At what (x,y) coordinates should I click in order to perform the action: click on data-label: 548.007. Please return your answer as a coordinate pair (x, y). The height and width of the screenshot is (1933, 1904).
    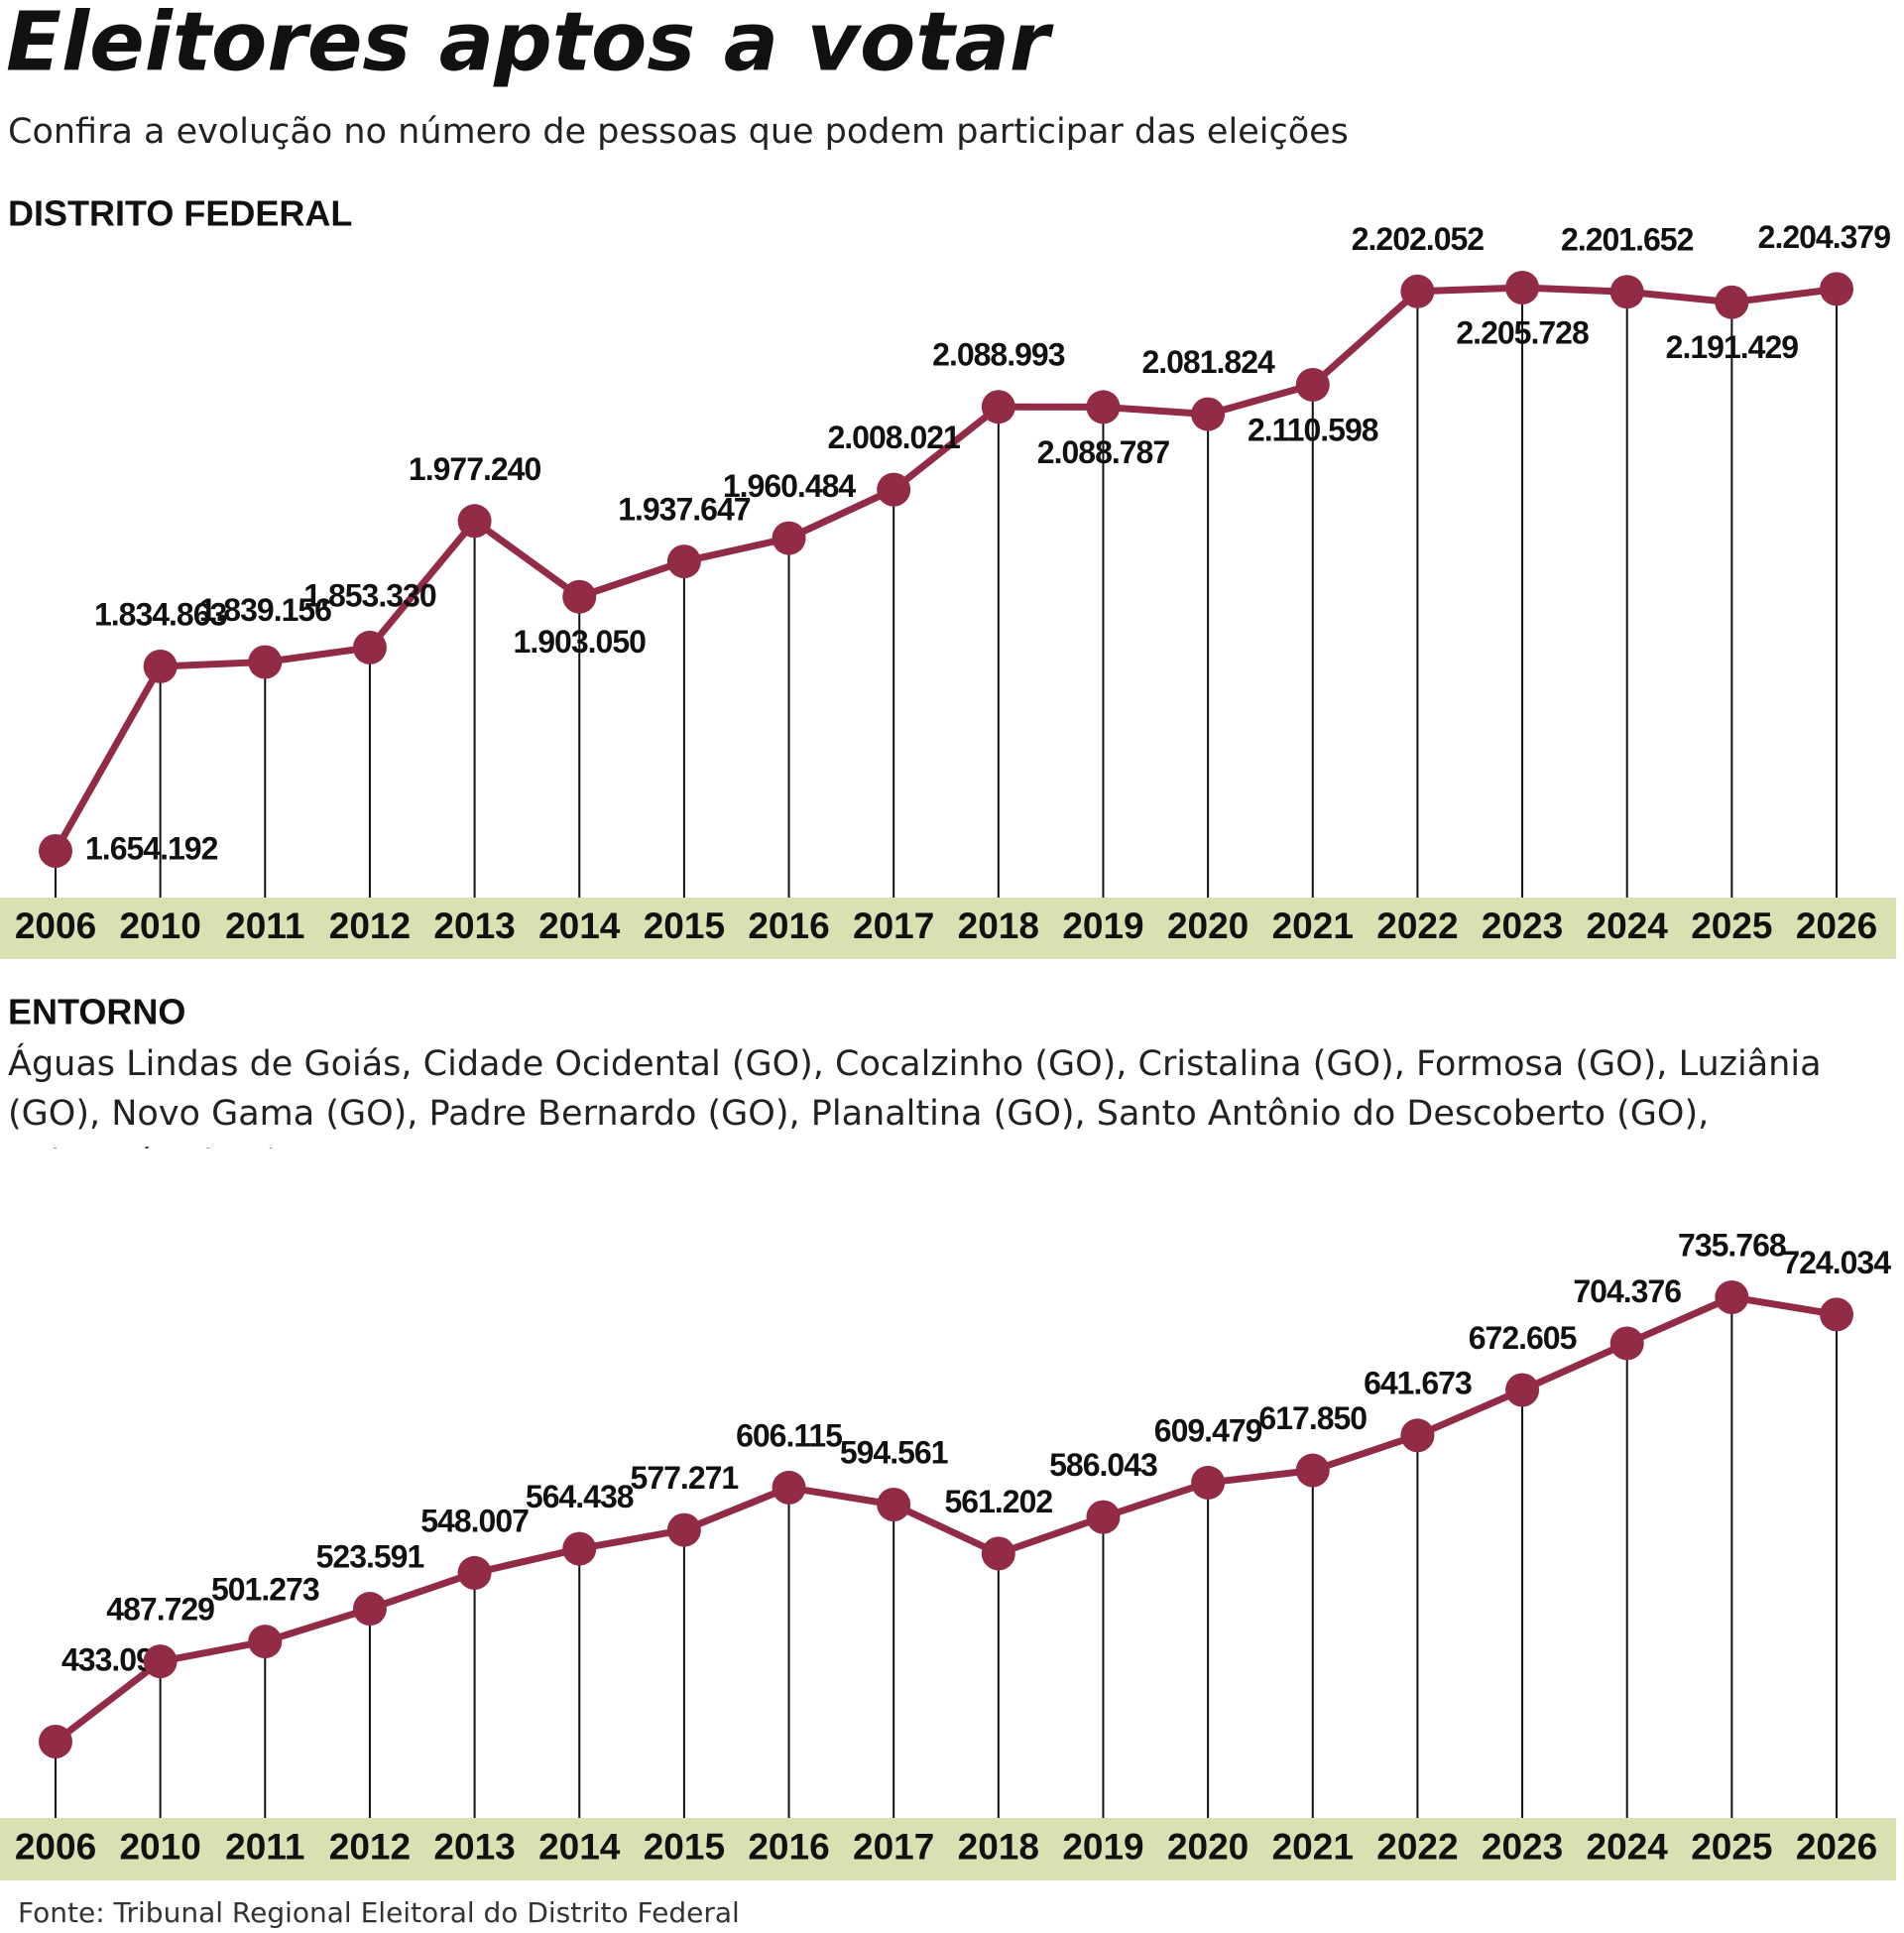
    Looking at the image, I should click on (474, 1520).